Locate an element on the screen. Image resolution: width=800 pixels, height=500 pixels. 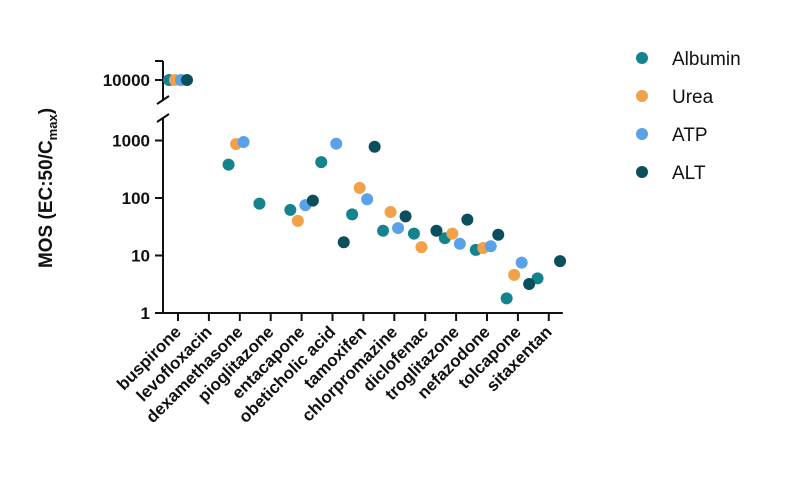
y-ticks: 1 10 100 1000 10000 is located at coordinates (133, 197).